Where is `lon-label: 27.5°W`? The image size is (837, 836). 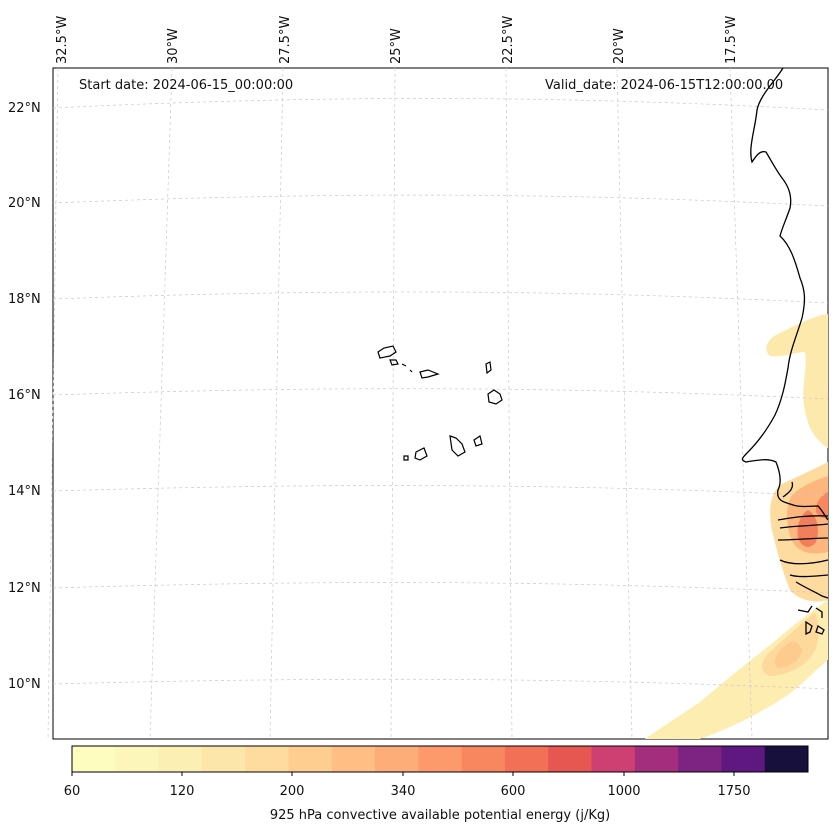
lon-label: 27.5°W is located at coordinates (285, 40).